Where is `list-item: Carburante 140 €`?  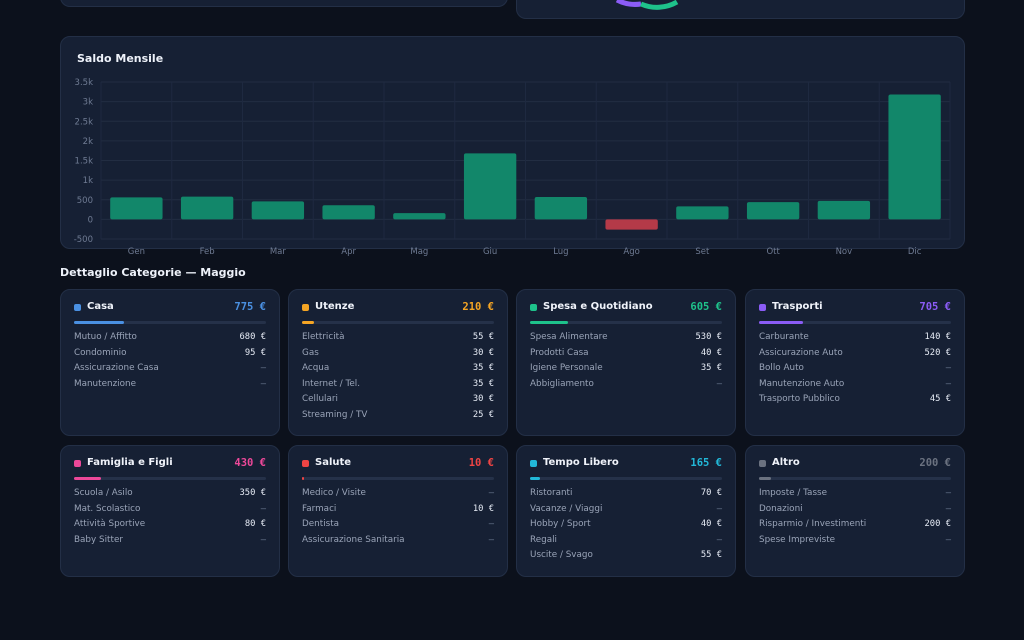 list-item: Carburante 140 € is located at coordinates (855, 340).